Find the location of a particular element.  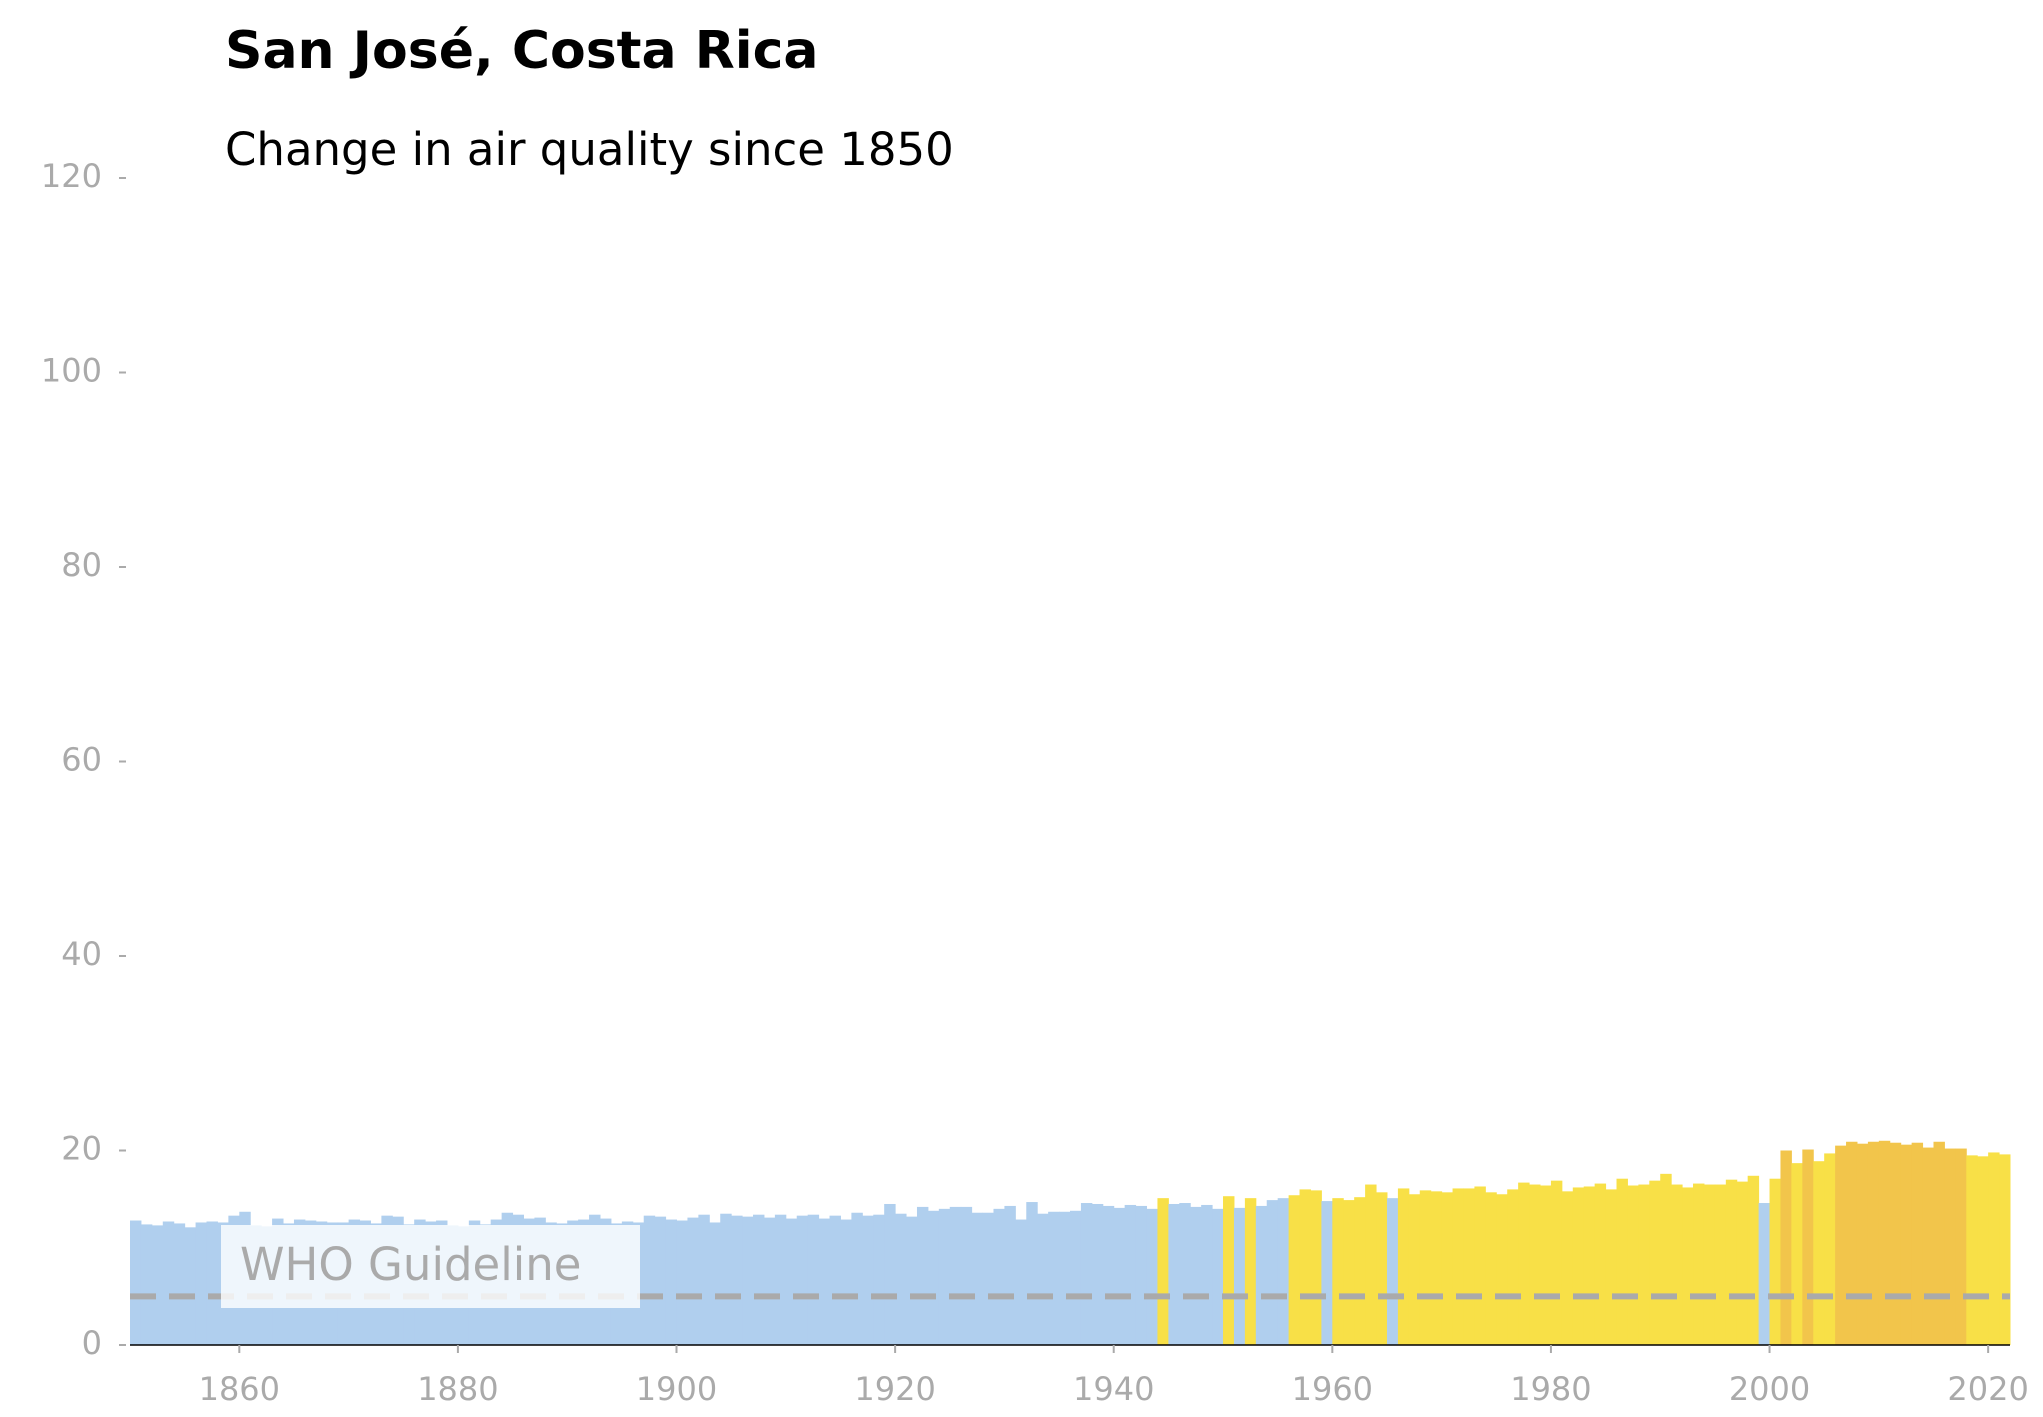

y-tick-label: 80 is located at coordinates (81, 565).